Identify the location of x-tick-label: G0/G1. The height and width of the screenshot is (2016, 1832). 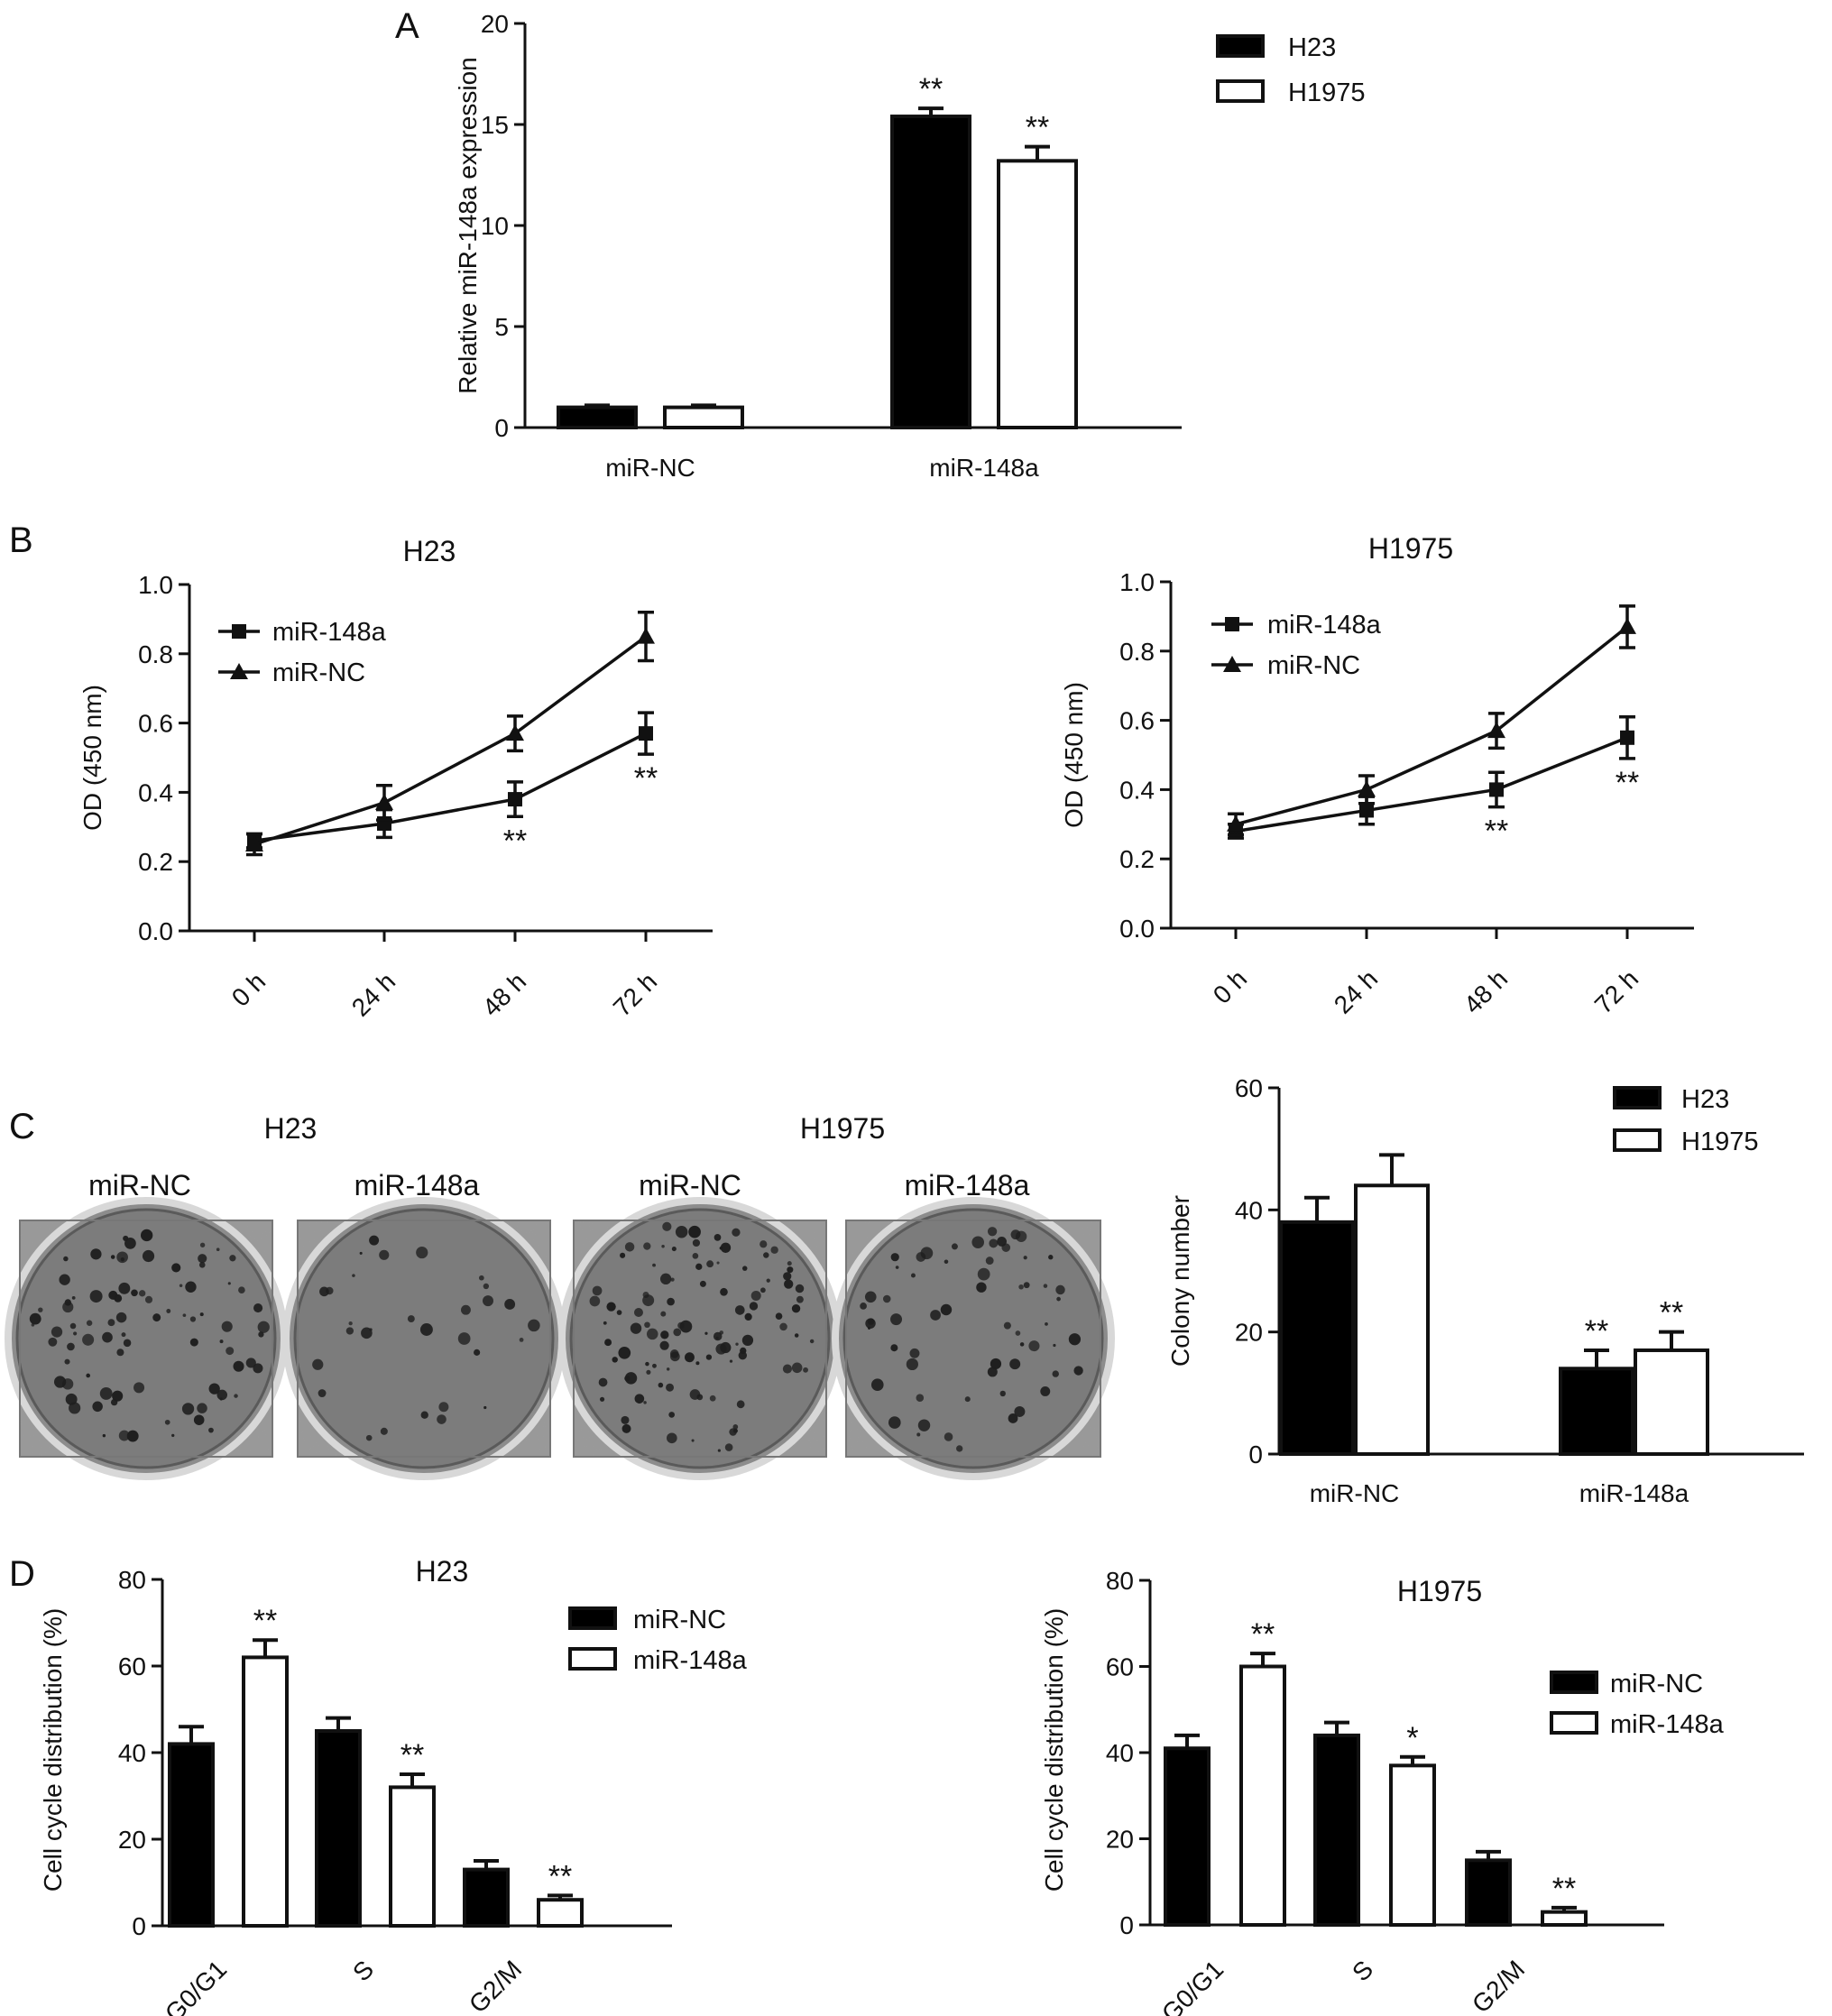
(196, 1985).